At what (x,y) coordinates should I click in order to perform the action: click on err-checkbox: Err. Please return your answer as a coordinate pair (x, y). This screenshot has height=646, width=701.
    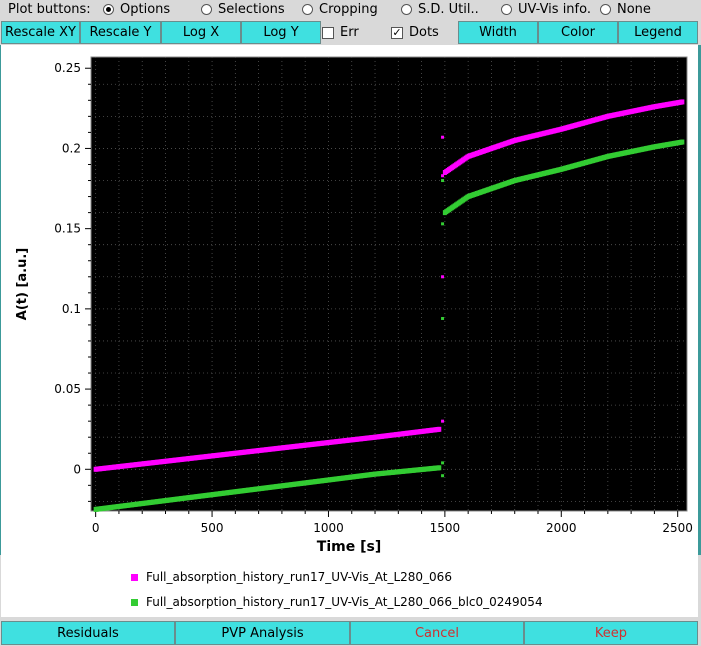
    Looking at the image, I should click on (340, 32).